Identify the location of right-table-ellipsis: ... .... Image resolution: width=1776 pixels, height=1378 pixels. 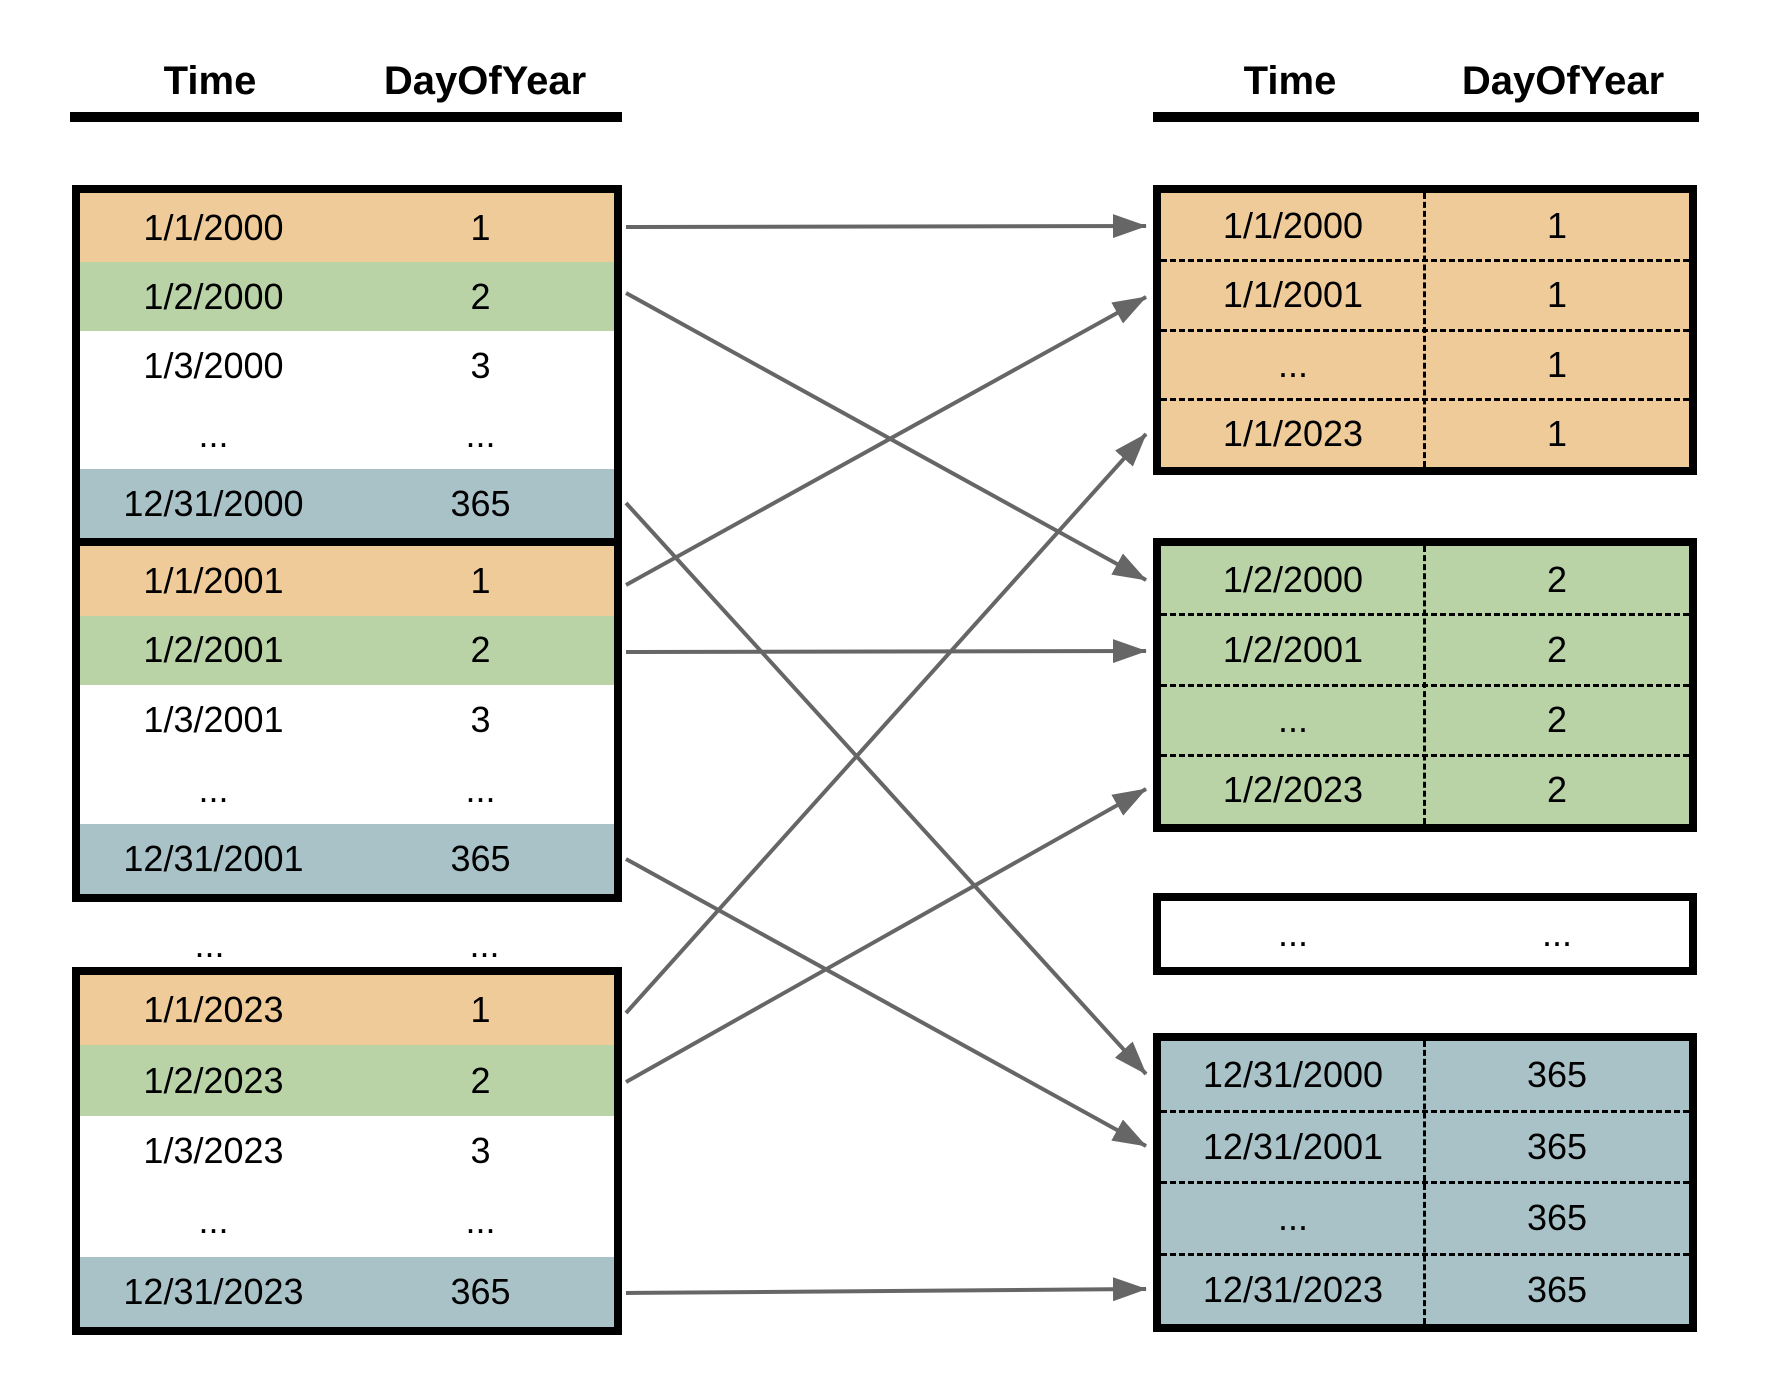
(1425, 934).